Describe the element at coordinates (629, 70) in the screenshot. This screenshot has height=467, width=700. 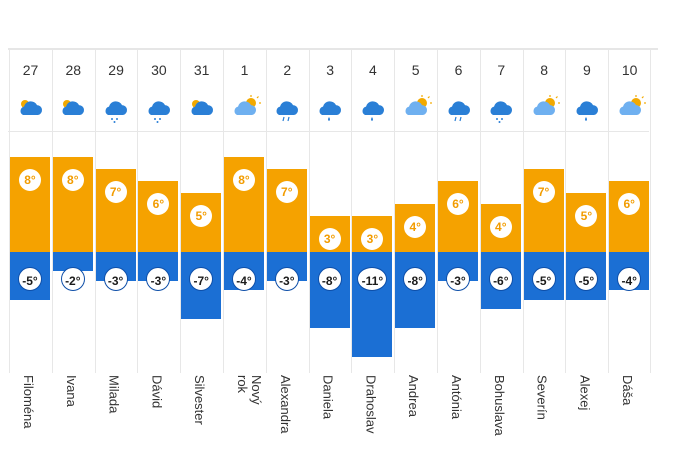
I see `day-number: 10` at that location.